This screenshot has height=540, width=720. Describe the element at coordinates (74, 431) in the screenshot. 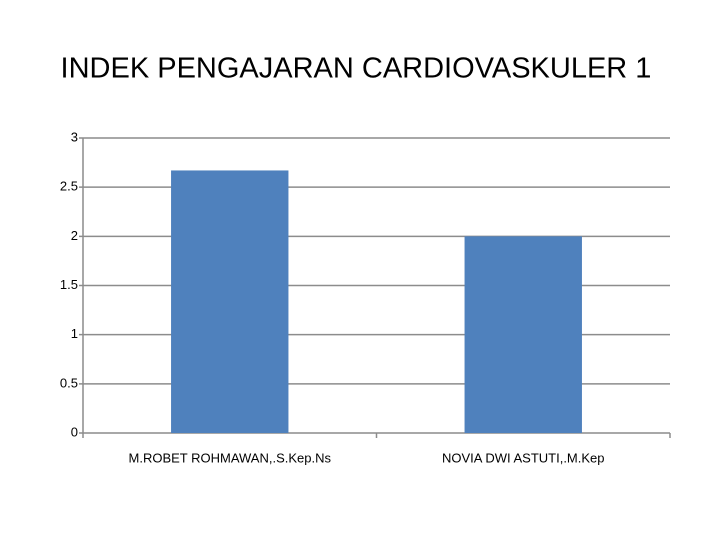

I see `y-tick-label: 0` at that location.